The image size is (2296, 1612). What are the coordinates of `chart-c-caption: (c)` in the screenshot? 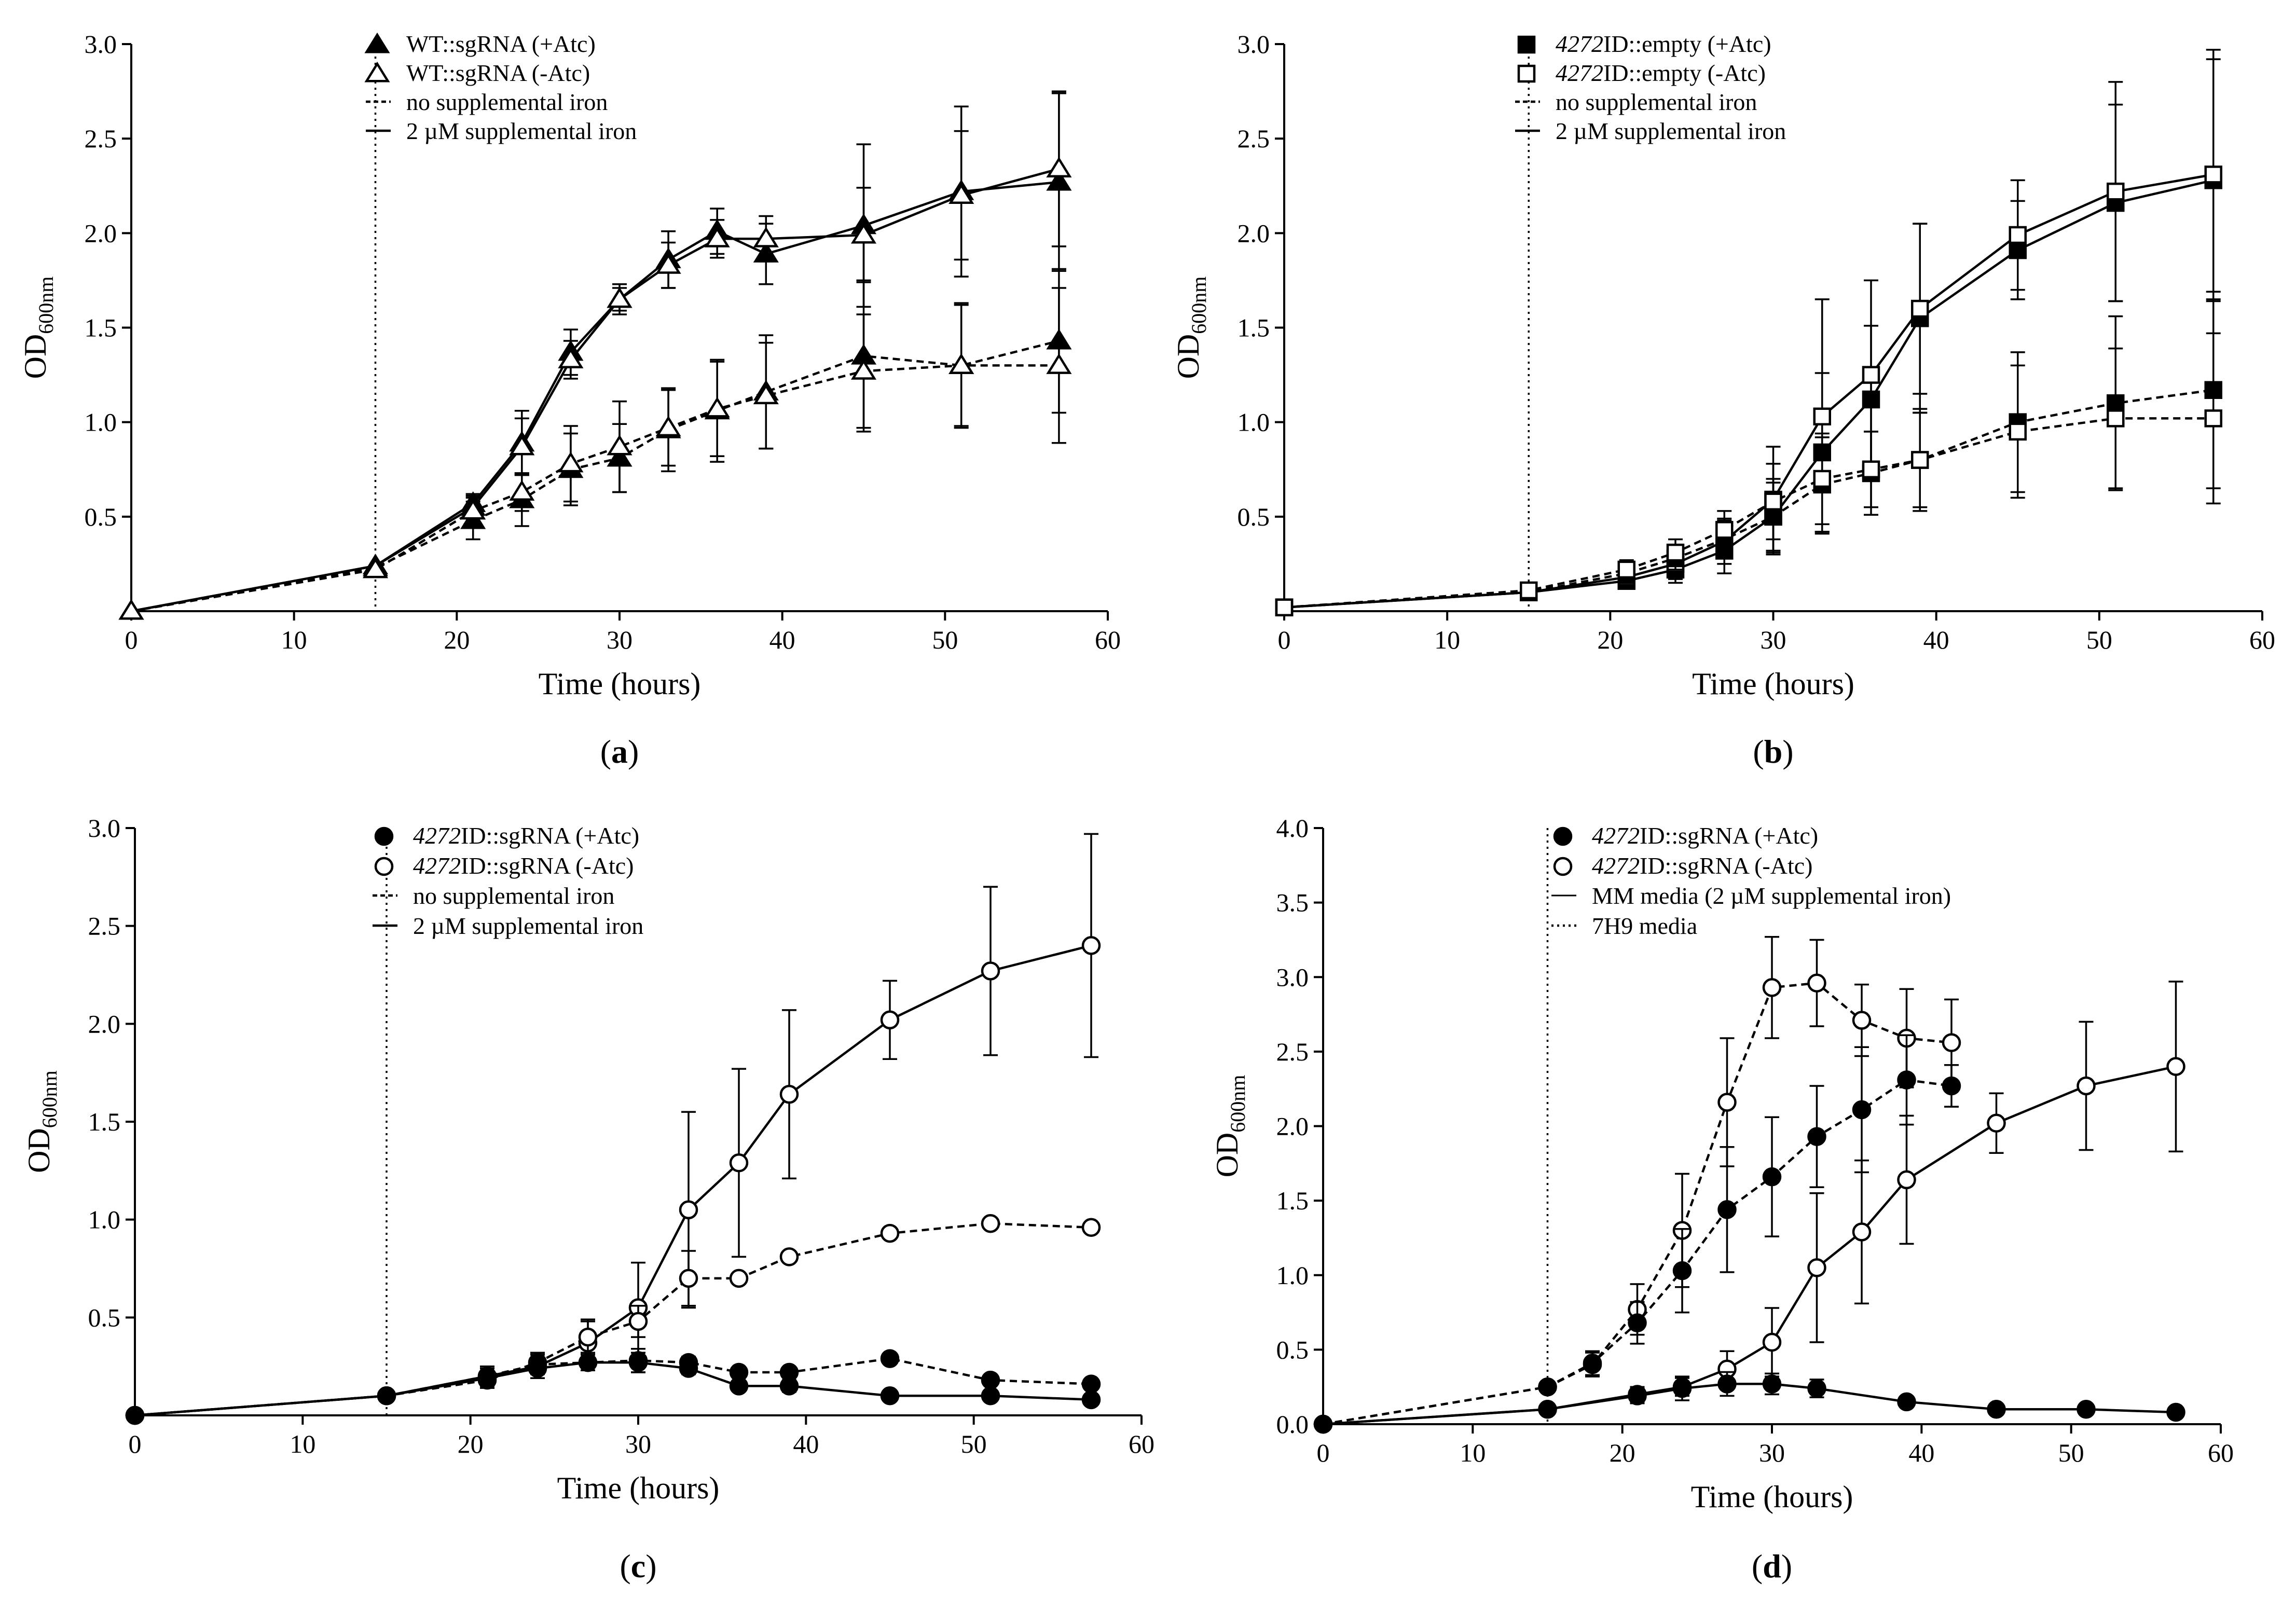 It's located at (638, 1567).